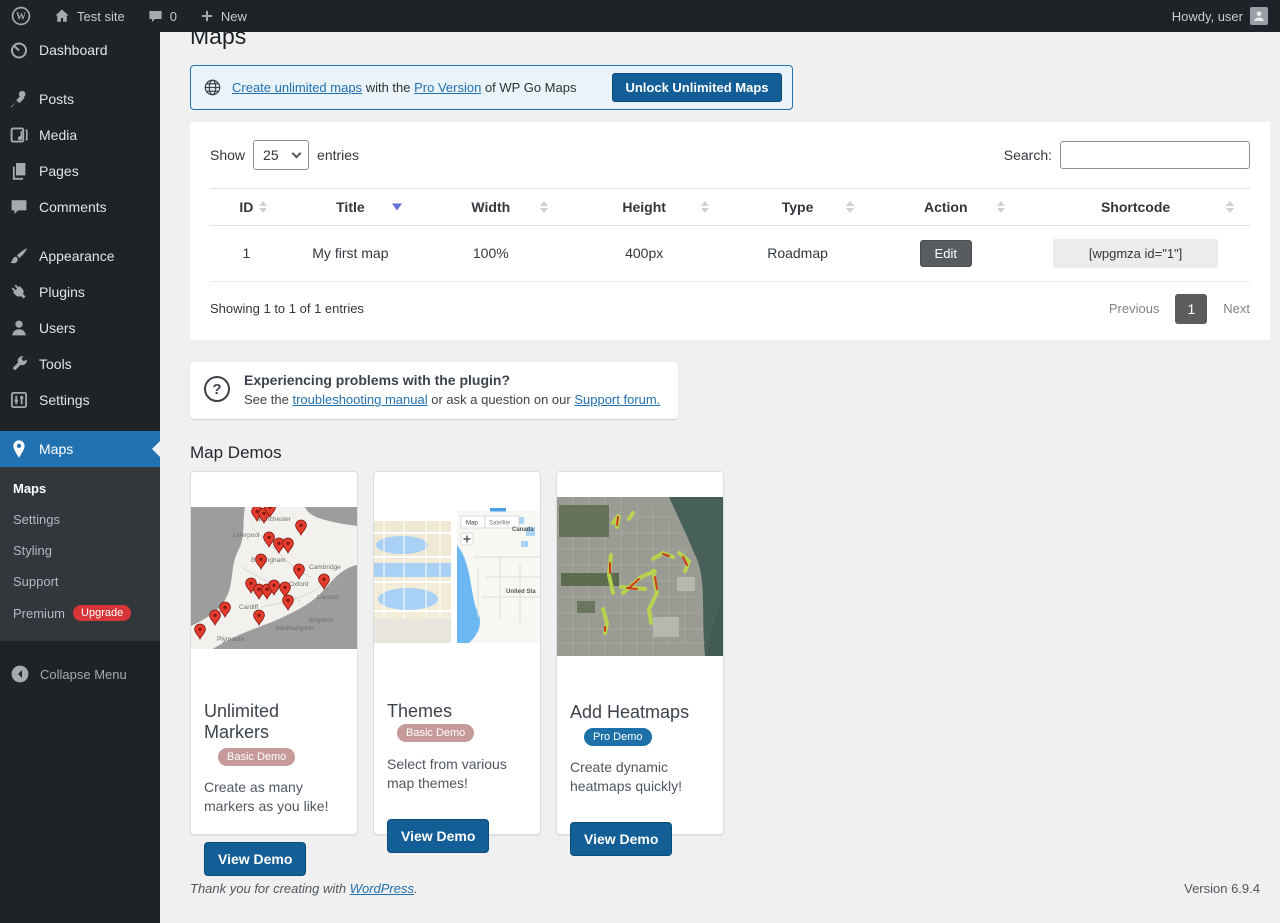 The image size is (1280, 923). I want to click on support-forum-link: Support forum., so click(617, 399).